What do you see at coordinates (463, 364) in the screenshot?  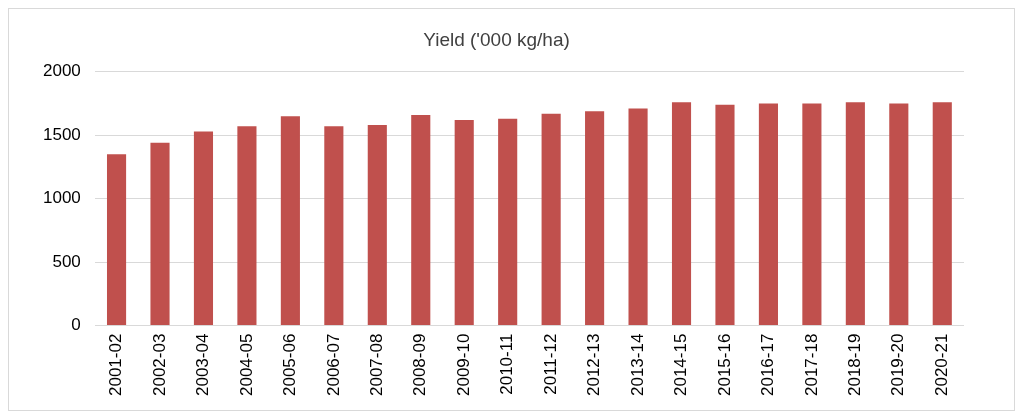 I see `x-tick-label: 2009-10` at bounding box center [463, 364].